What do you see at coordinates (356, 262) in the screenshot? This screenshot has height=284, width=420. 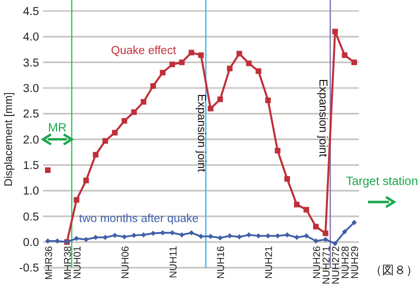 I see `x-tick-label: NUH29` at bounding box center [356, 262].